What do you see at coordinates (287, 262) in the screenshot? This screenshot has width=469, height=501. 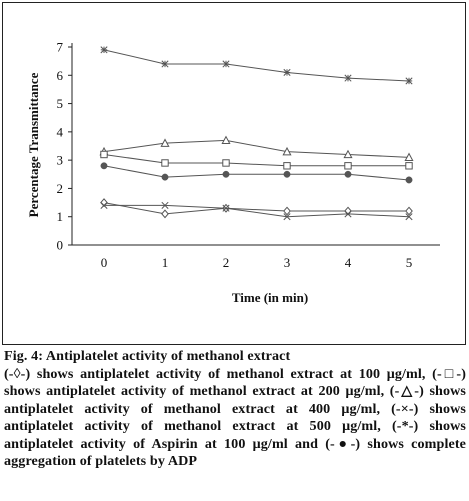 I see `x-tick-label: 3` at bounding box center [287, 262].